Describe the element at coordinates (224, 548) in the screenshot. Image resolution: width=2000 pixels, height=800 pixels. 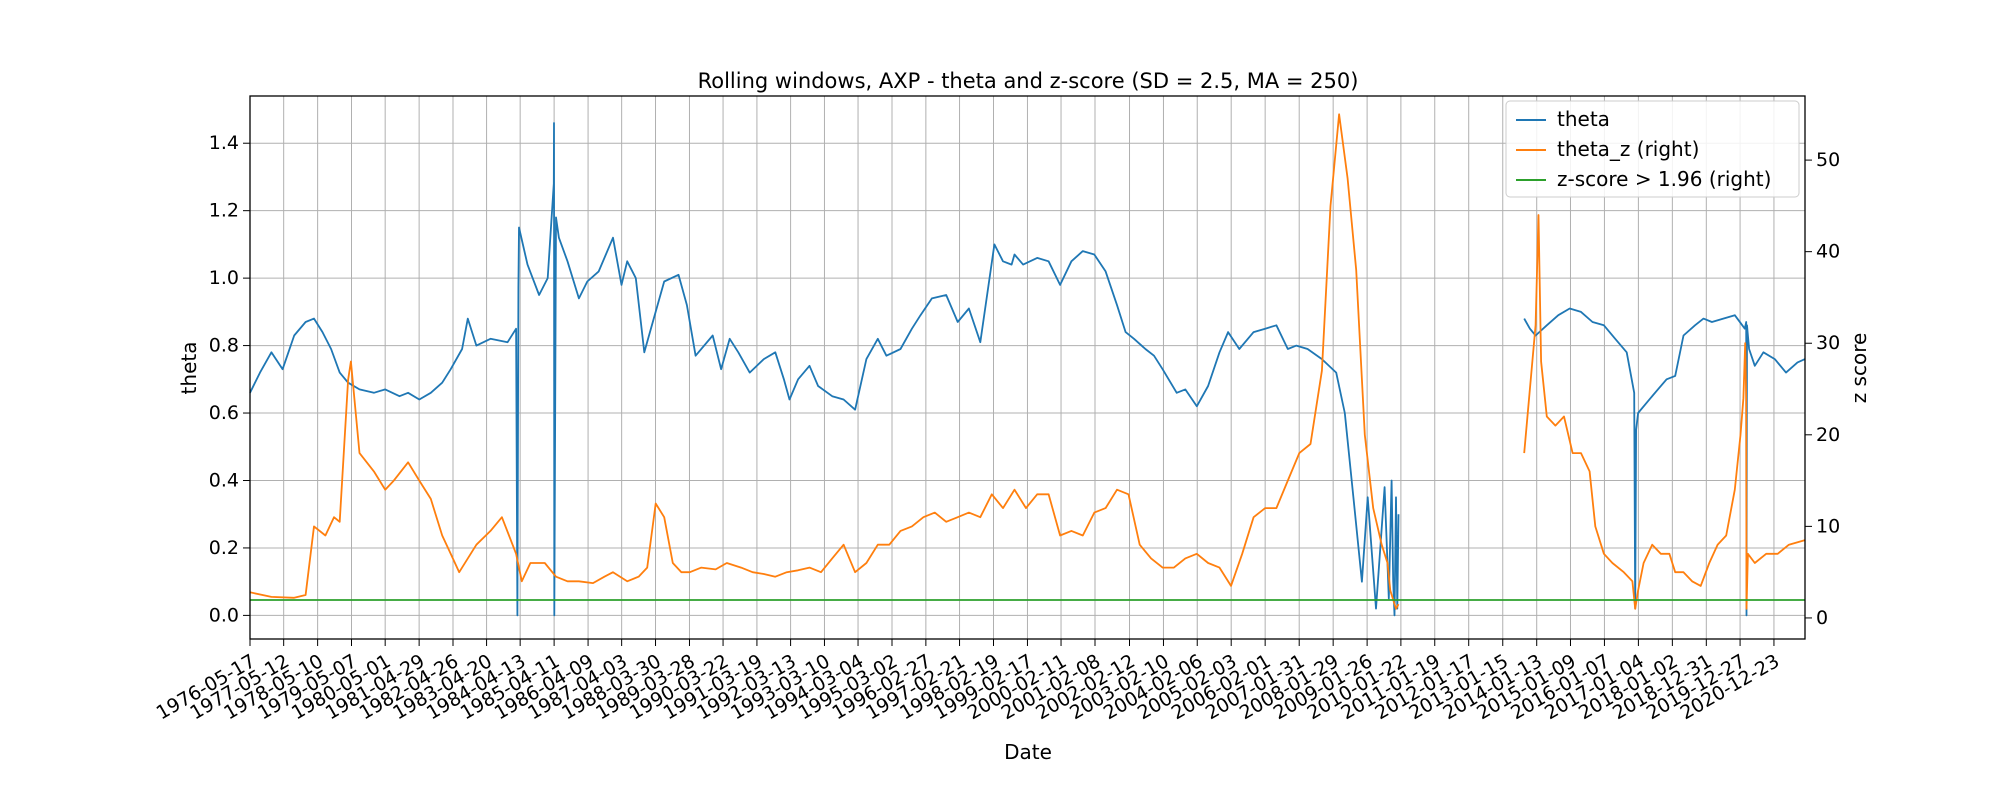
I see `y-tick-label: 0.2` at that location.